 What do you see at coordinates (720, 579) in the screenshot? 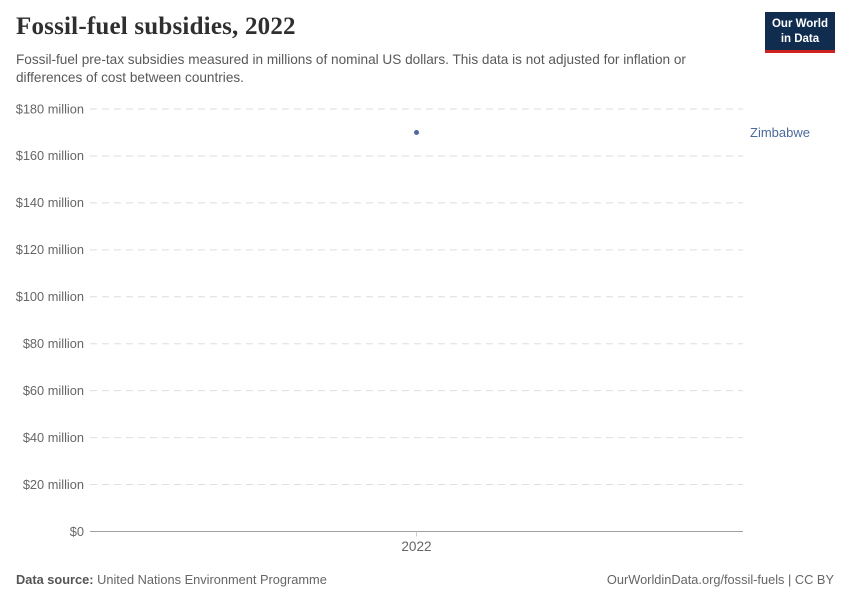
I see `credit-link: OurWorldinData.org/fossil-fuels | CC BY` at bounding box center [720, 579].